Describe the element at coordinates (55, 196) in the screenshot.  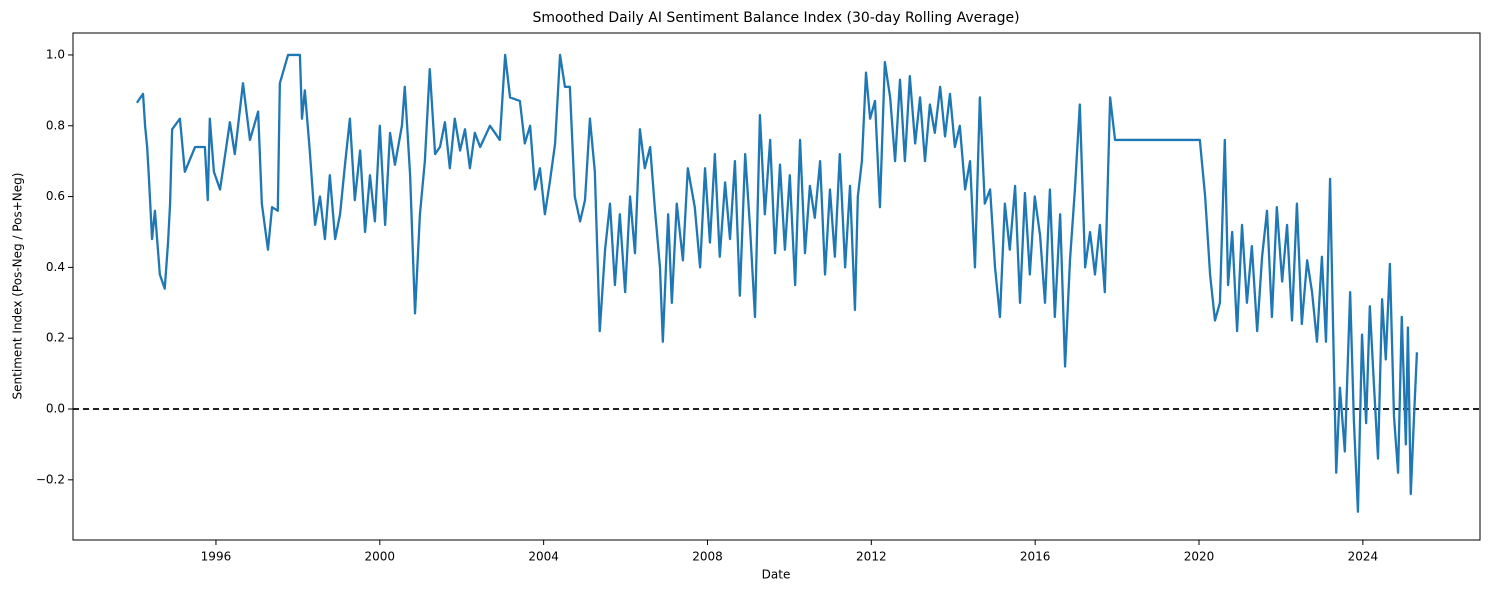
I see `y-tick-label: 0.6` at that location.